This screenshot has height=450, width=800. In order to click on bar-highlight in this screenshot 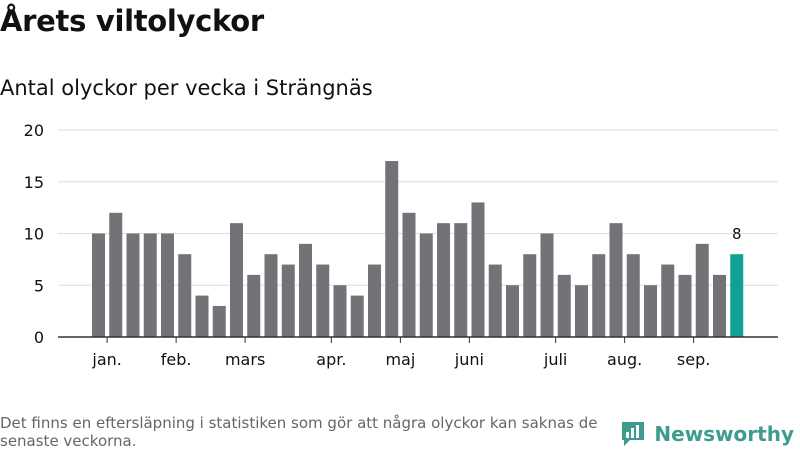, I will do `click(737, 295)`.